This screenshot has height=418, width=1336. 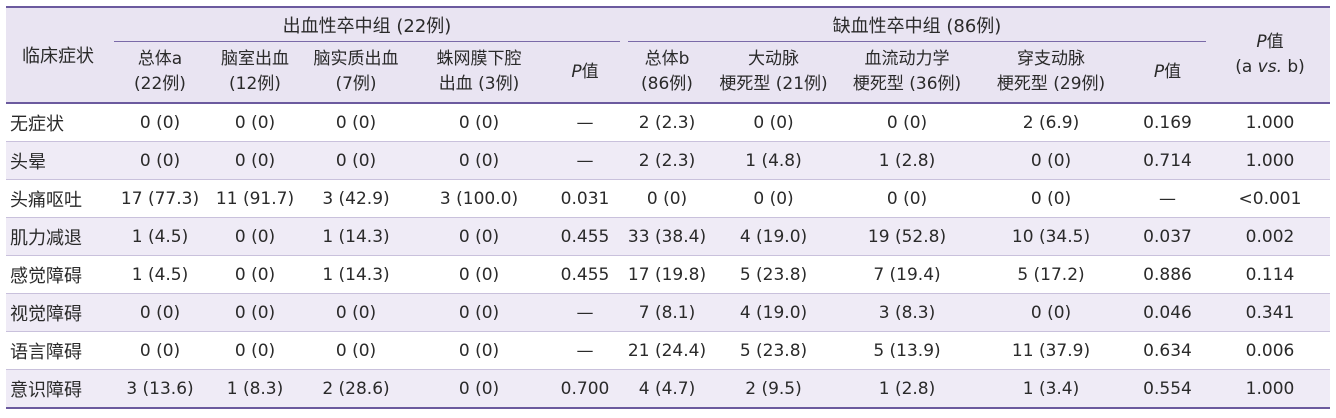 I want to click on symptom-label: 视觉障碍, so click(x=46, y=314).